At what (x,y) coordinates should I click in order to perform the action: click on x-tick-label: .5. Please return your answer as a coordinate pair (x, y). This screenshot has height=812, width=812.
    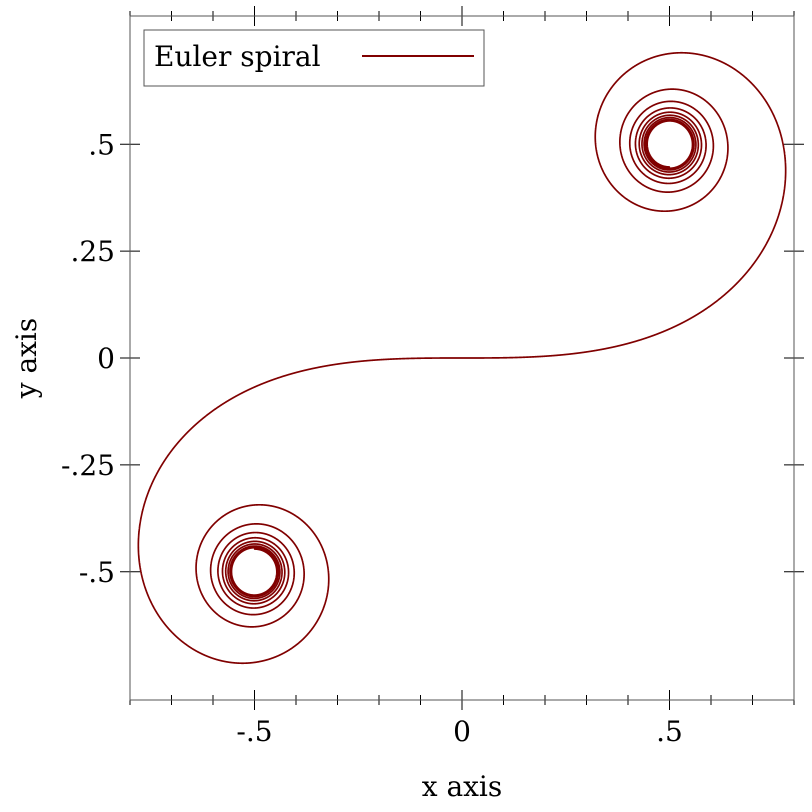
    Looking at the image, I should click on (669, 731).